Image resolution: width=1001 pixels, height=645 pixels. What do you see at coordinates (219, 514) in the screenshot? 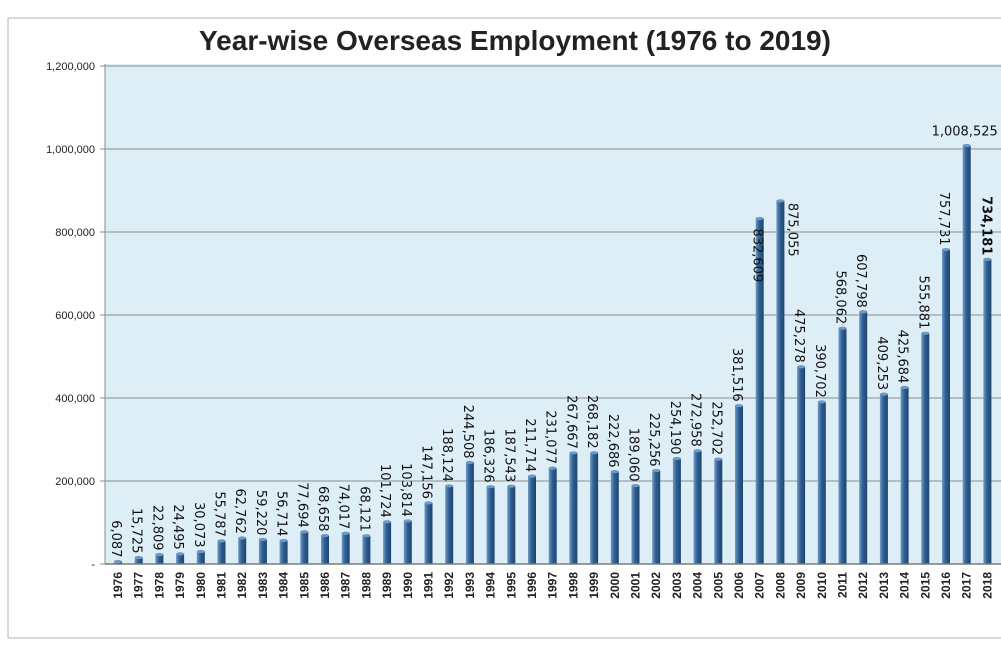
I see `data-label: 55,787` at bounding box center [219, 514].